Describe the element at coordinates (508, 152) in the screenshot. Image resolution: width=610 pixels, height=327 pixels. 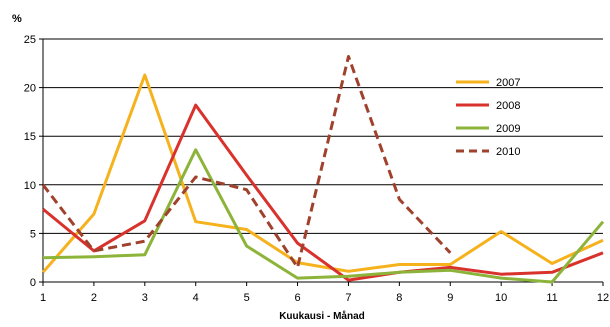
I see `legend-label-2010: 2010` at that location.